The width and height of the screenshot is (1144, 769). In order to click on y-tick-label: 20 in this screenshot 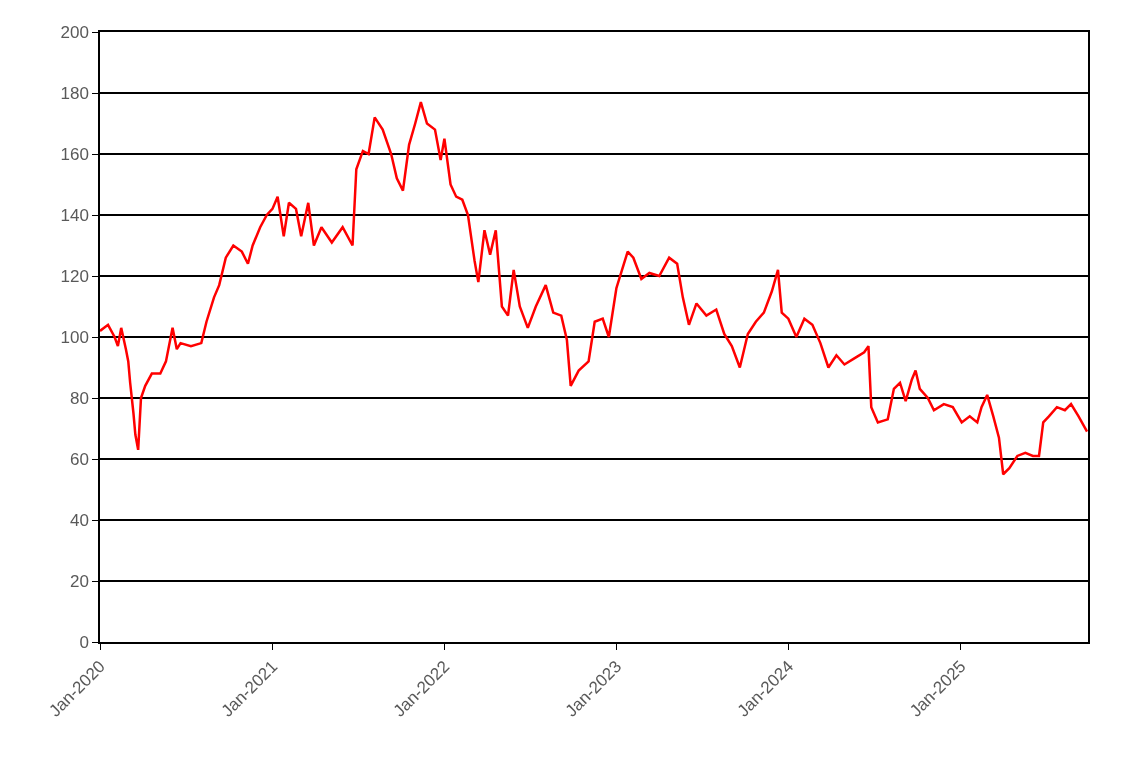, I will do `click(79, 581)`.